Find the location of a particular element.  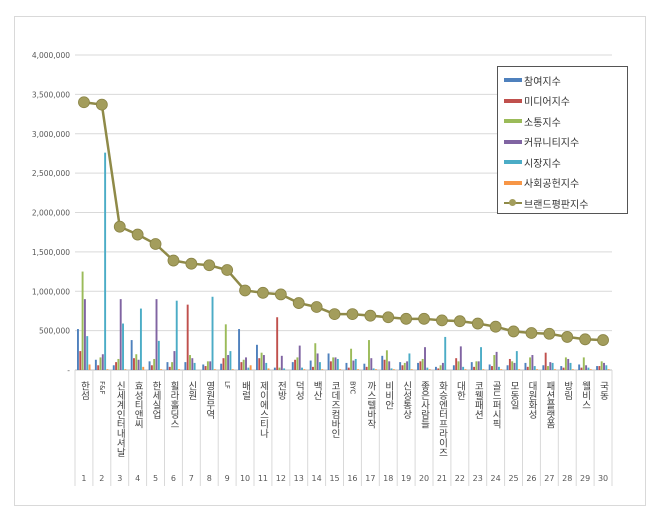

legend-item: 미디어지수 is located at coordinates (565, 101).